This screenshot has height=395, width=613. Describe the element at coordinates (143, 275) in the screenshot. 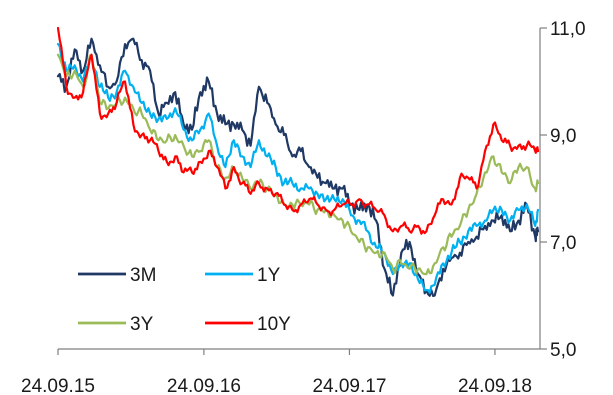

I see `legend-label-3m: 3M` at that location.